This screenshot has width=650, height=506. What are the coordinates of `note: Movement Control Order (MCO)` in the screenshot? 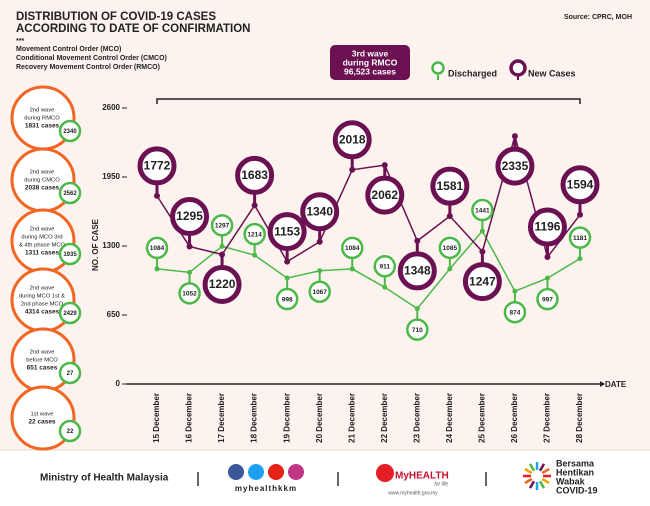 It's located at (68, 49).